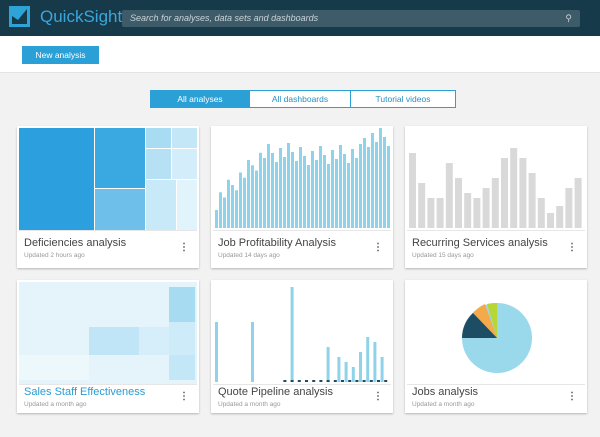 This screenshot has height=437, width=600. I want to click on card-title: Recurring Services analysis, so click(480, 243).